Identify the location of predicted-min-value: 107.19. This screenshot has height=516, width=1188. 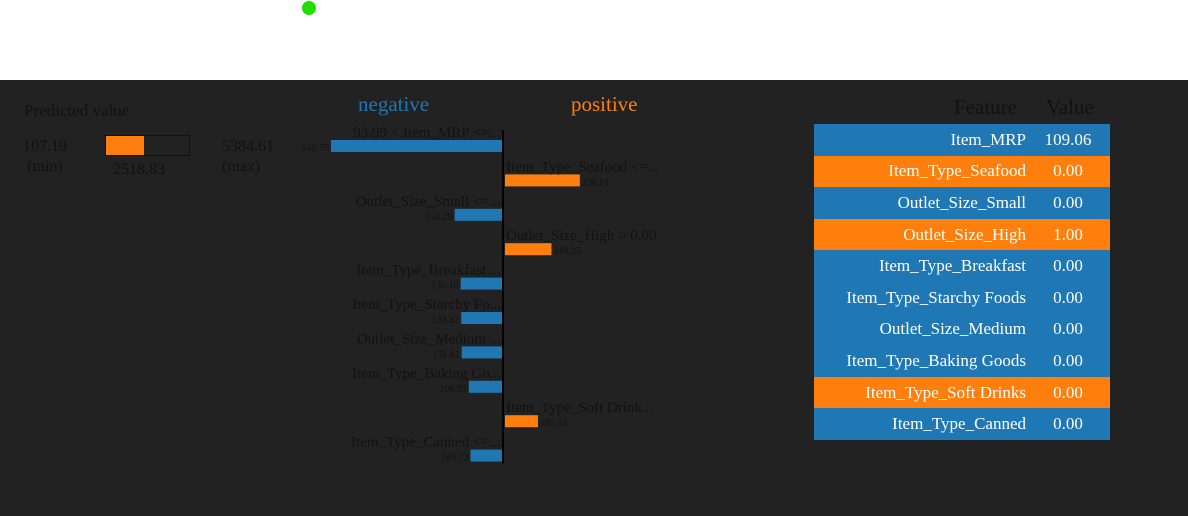
(45, 146).